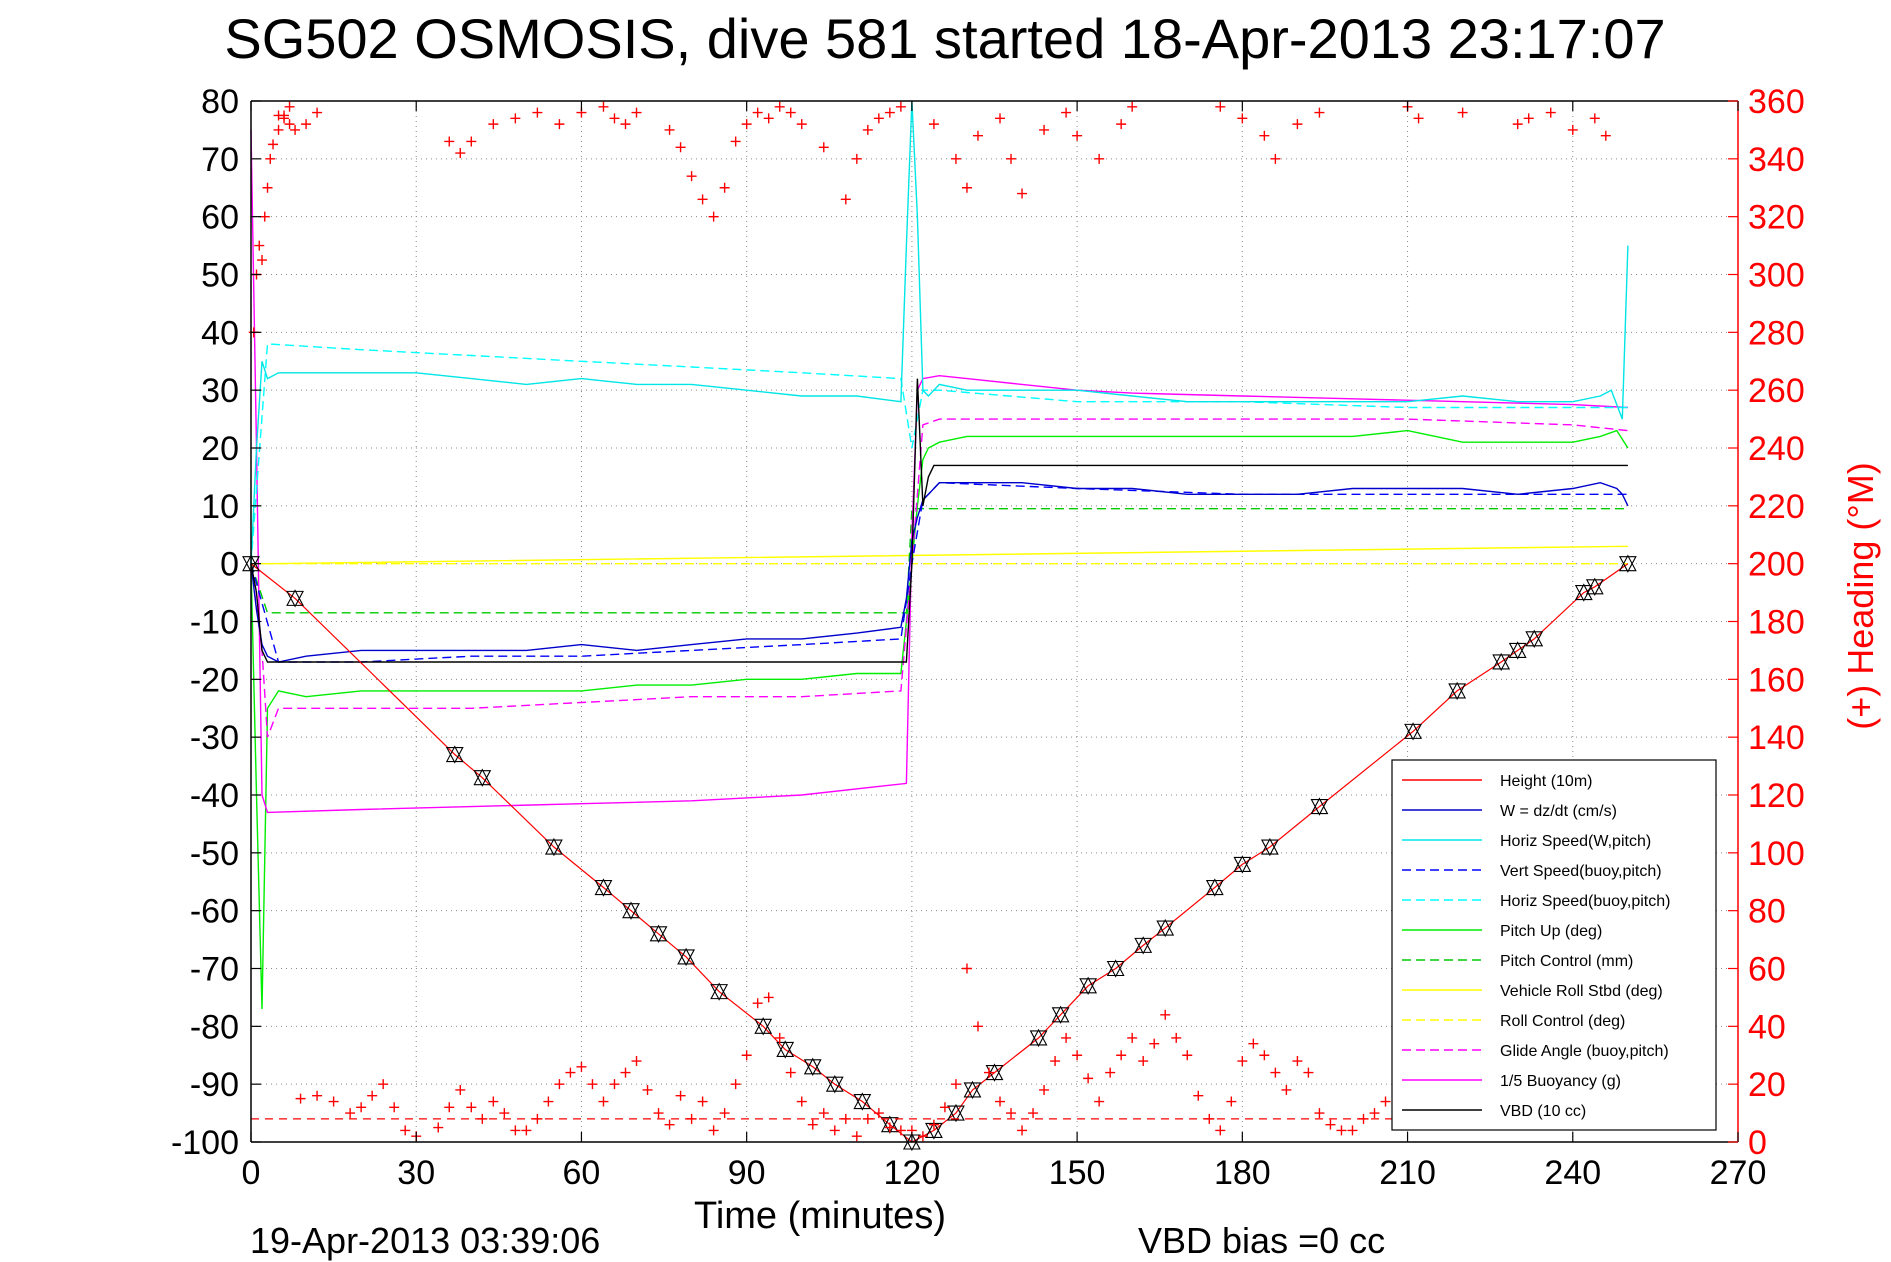 The image size is (1891, 1262). Describe the element at coordinates (1776, 333) in the screenshot. I see `y-tick-label-right: 280` at that location.